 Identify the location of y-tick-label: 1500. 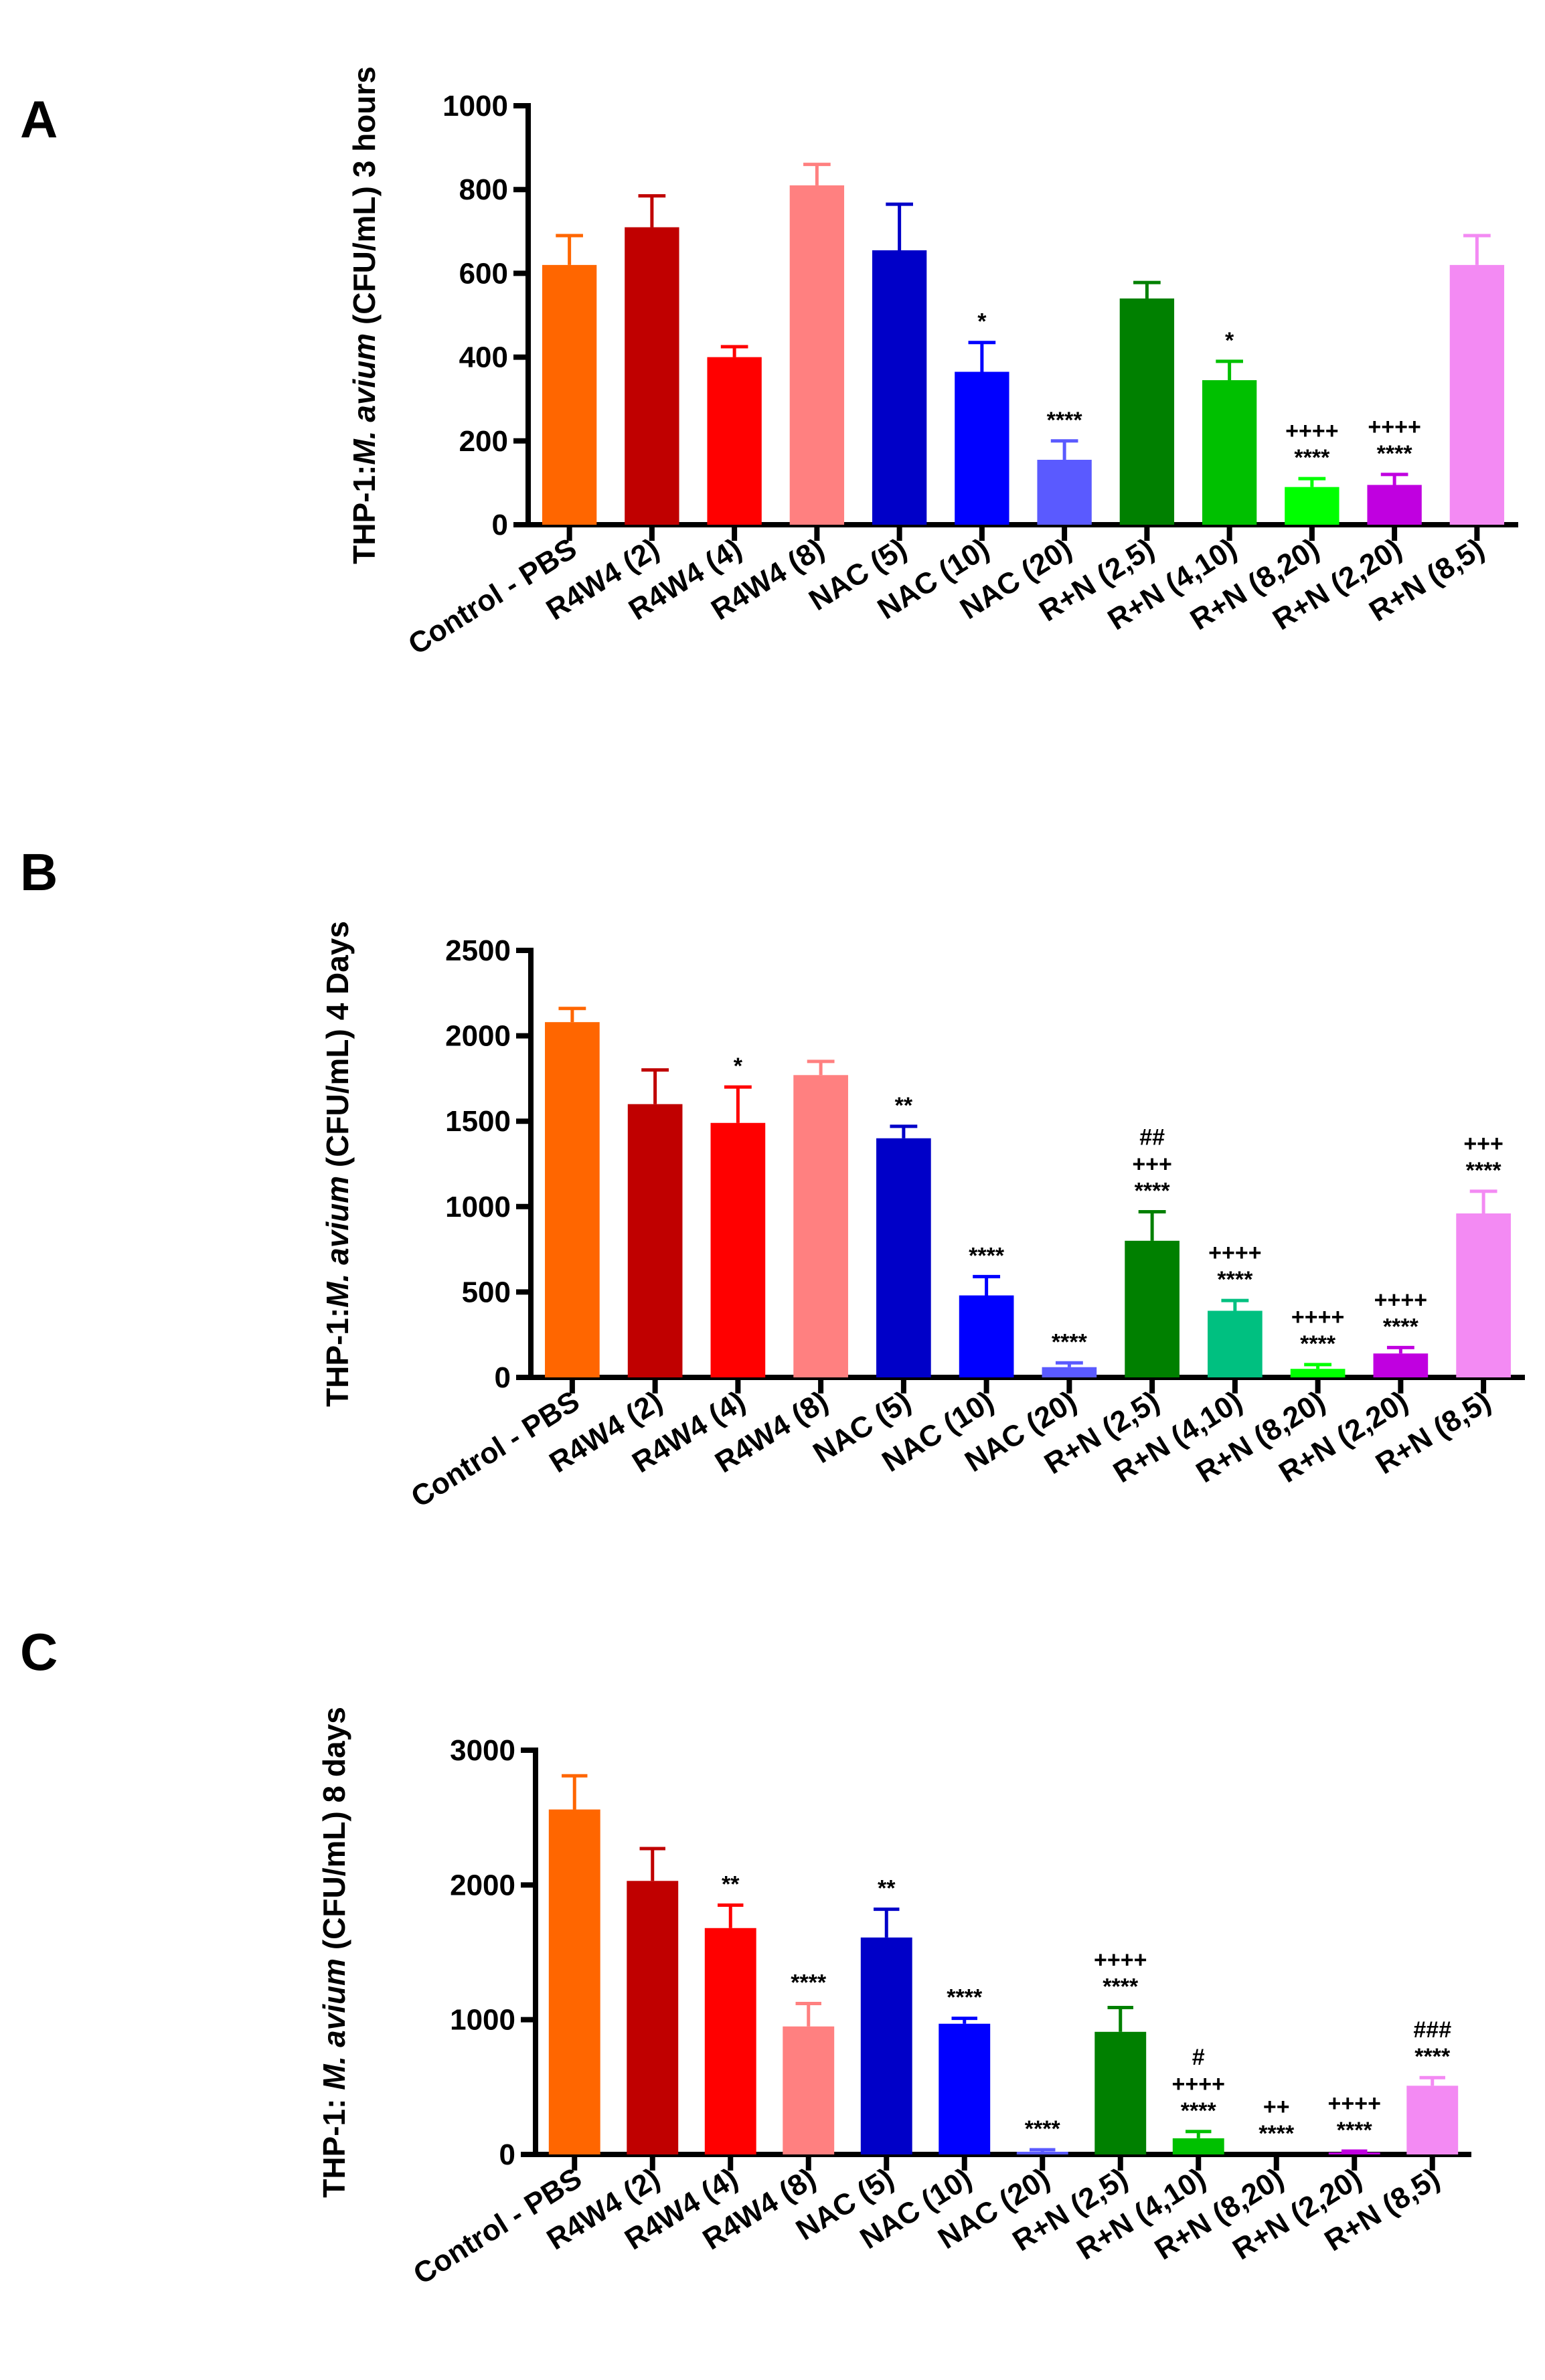
(478, 1121).